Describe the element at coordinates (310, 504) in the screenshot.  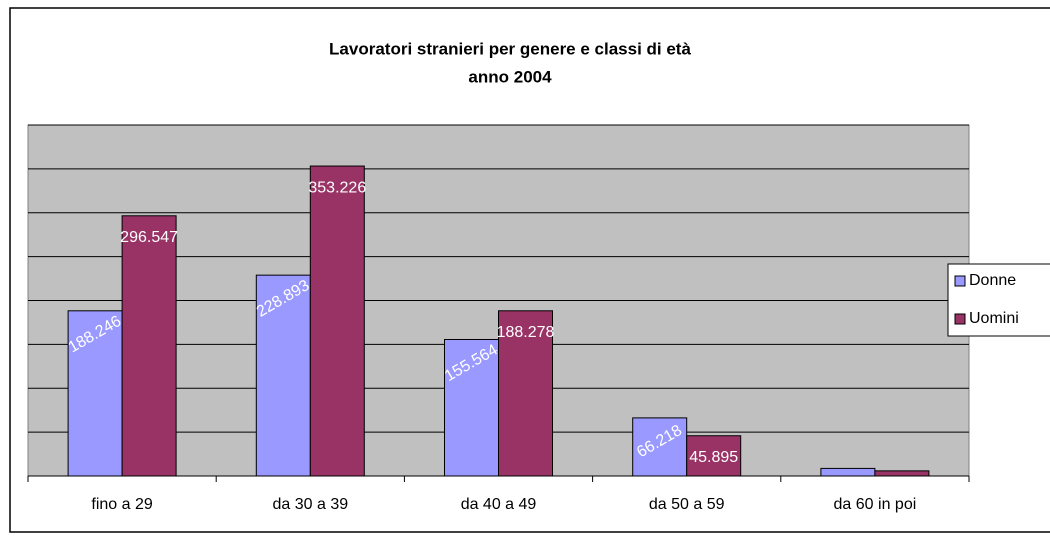
I see `x-tick-label: da 30 a 39` at that location.